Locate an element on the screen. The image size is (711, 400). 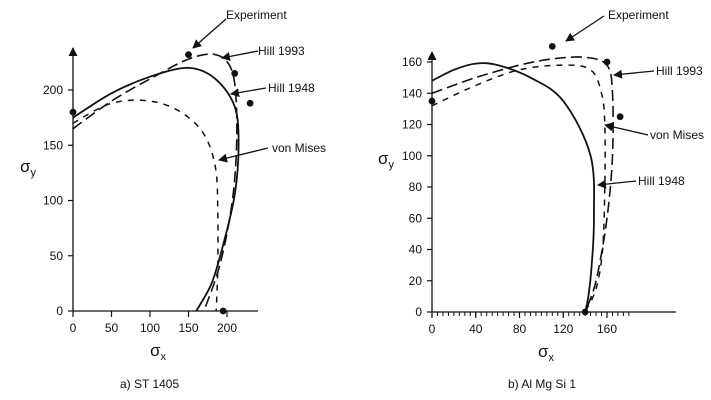
chart-b-series-hill-1948 is located at coordinates (513, 187).